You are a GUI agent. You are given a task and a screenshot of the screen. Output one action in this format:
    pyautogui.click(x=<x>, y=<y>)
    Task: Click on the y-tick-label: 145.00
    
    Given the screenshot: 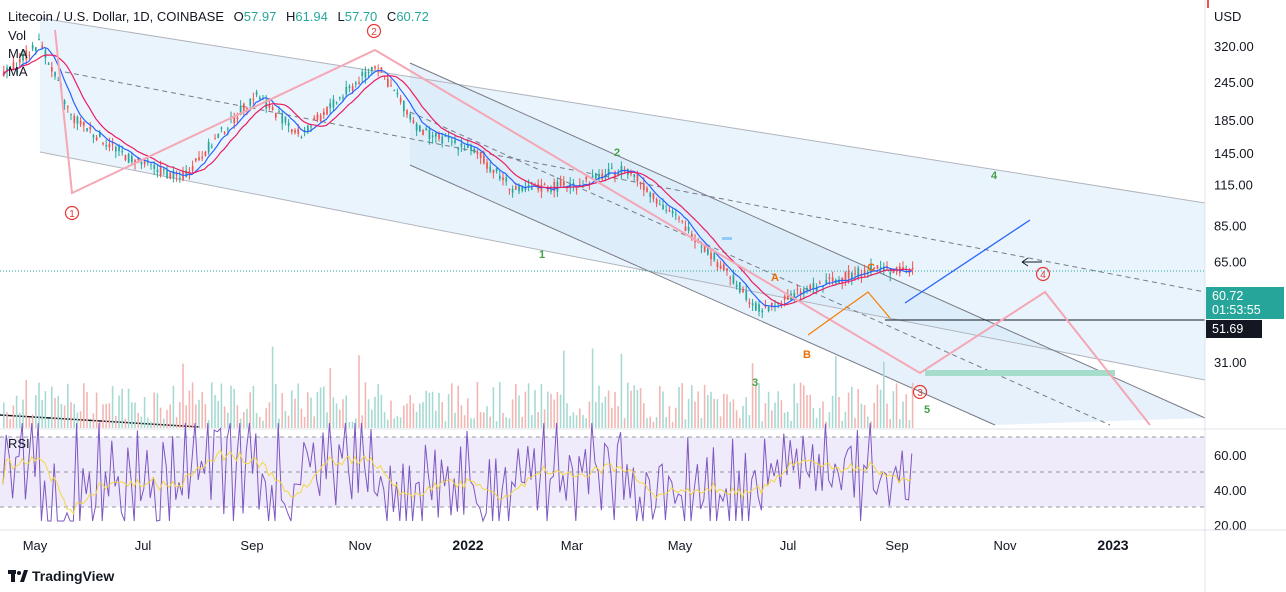 What is the action you would take?
    pyautogui.click(x=1234, y=153)
    